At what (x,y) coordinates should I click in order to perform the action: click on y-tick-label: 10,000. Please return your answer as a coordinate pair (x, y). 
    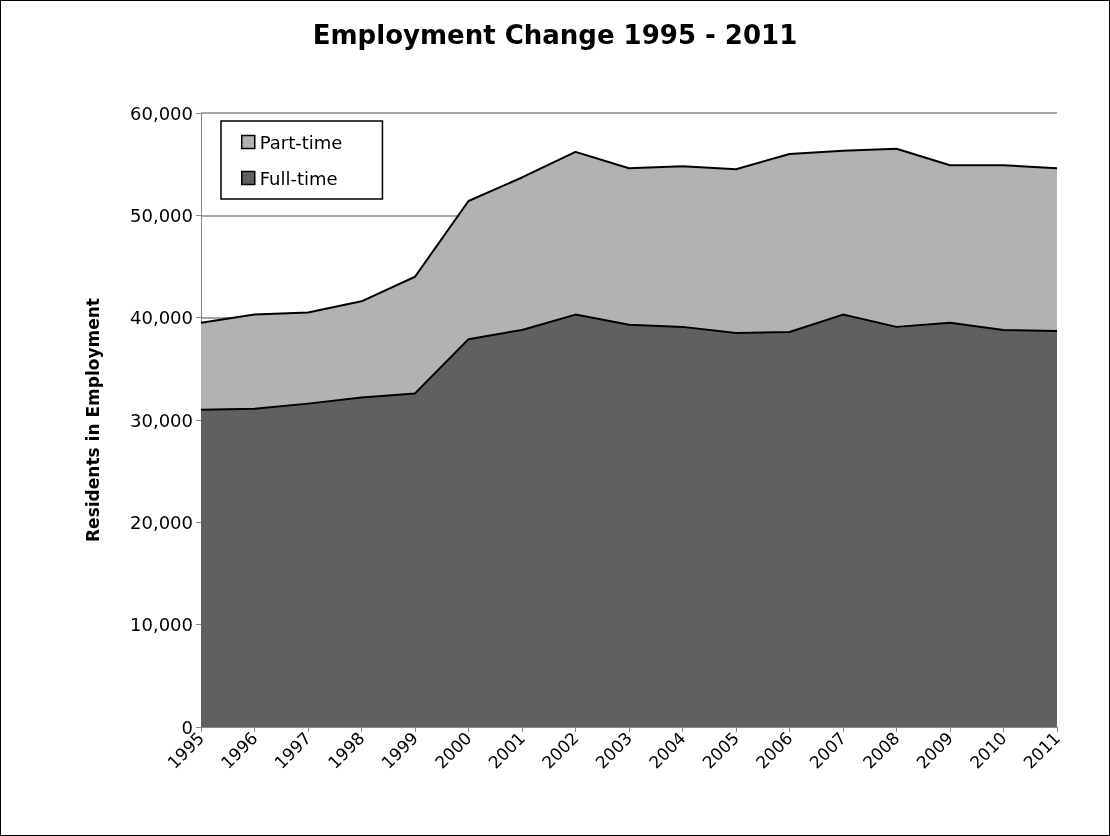
    Looking at the image, I should click on (161, 625).